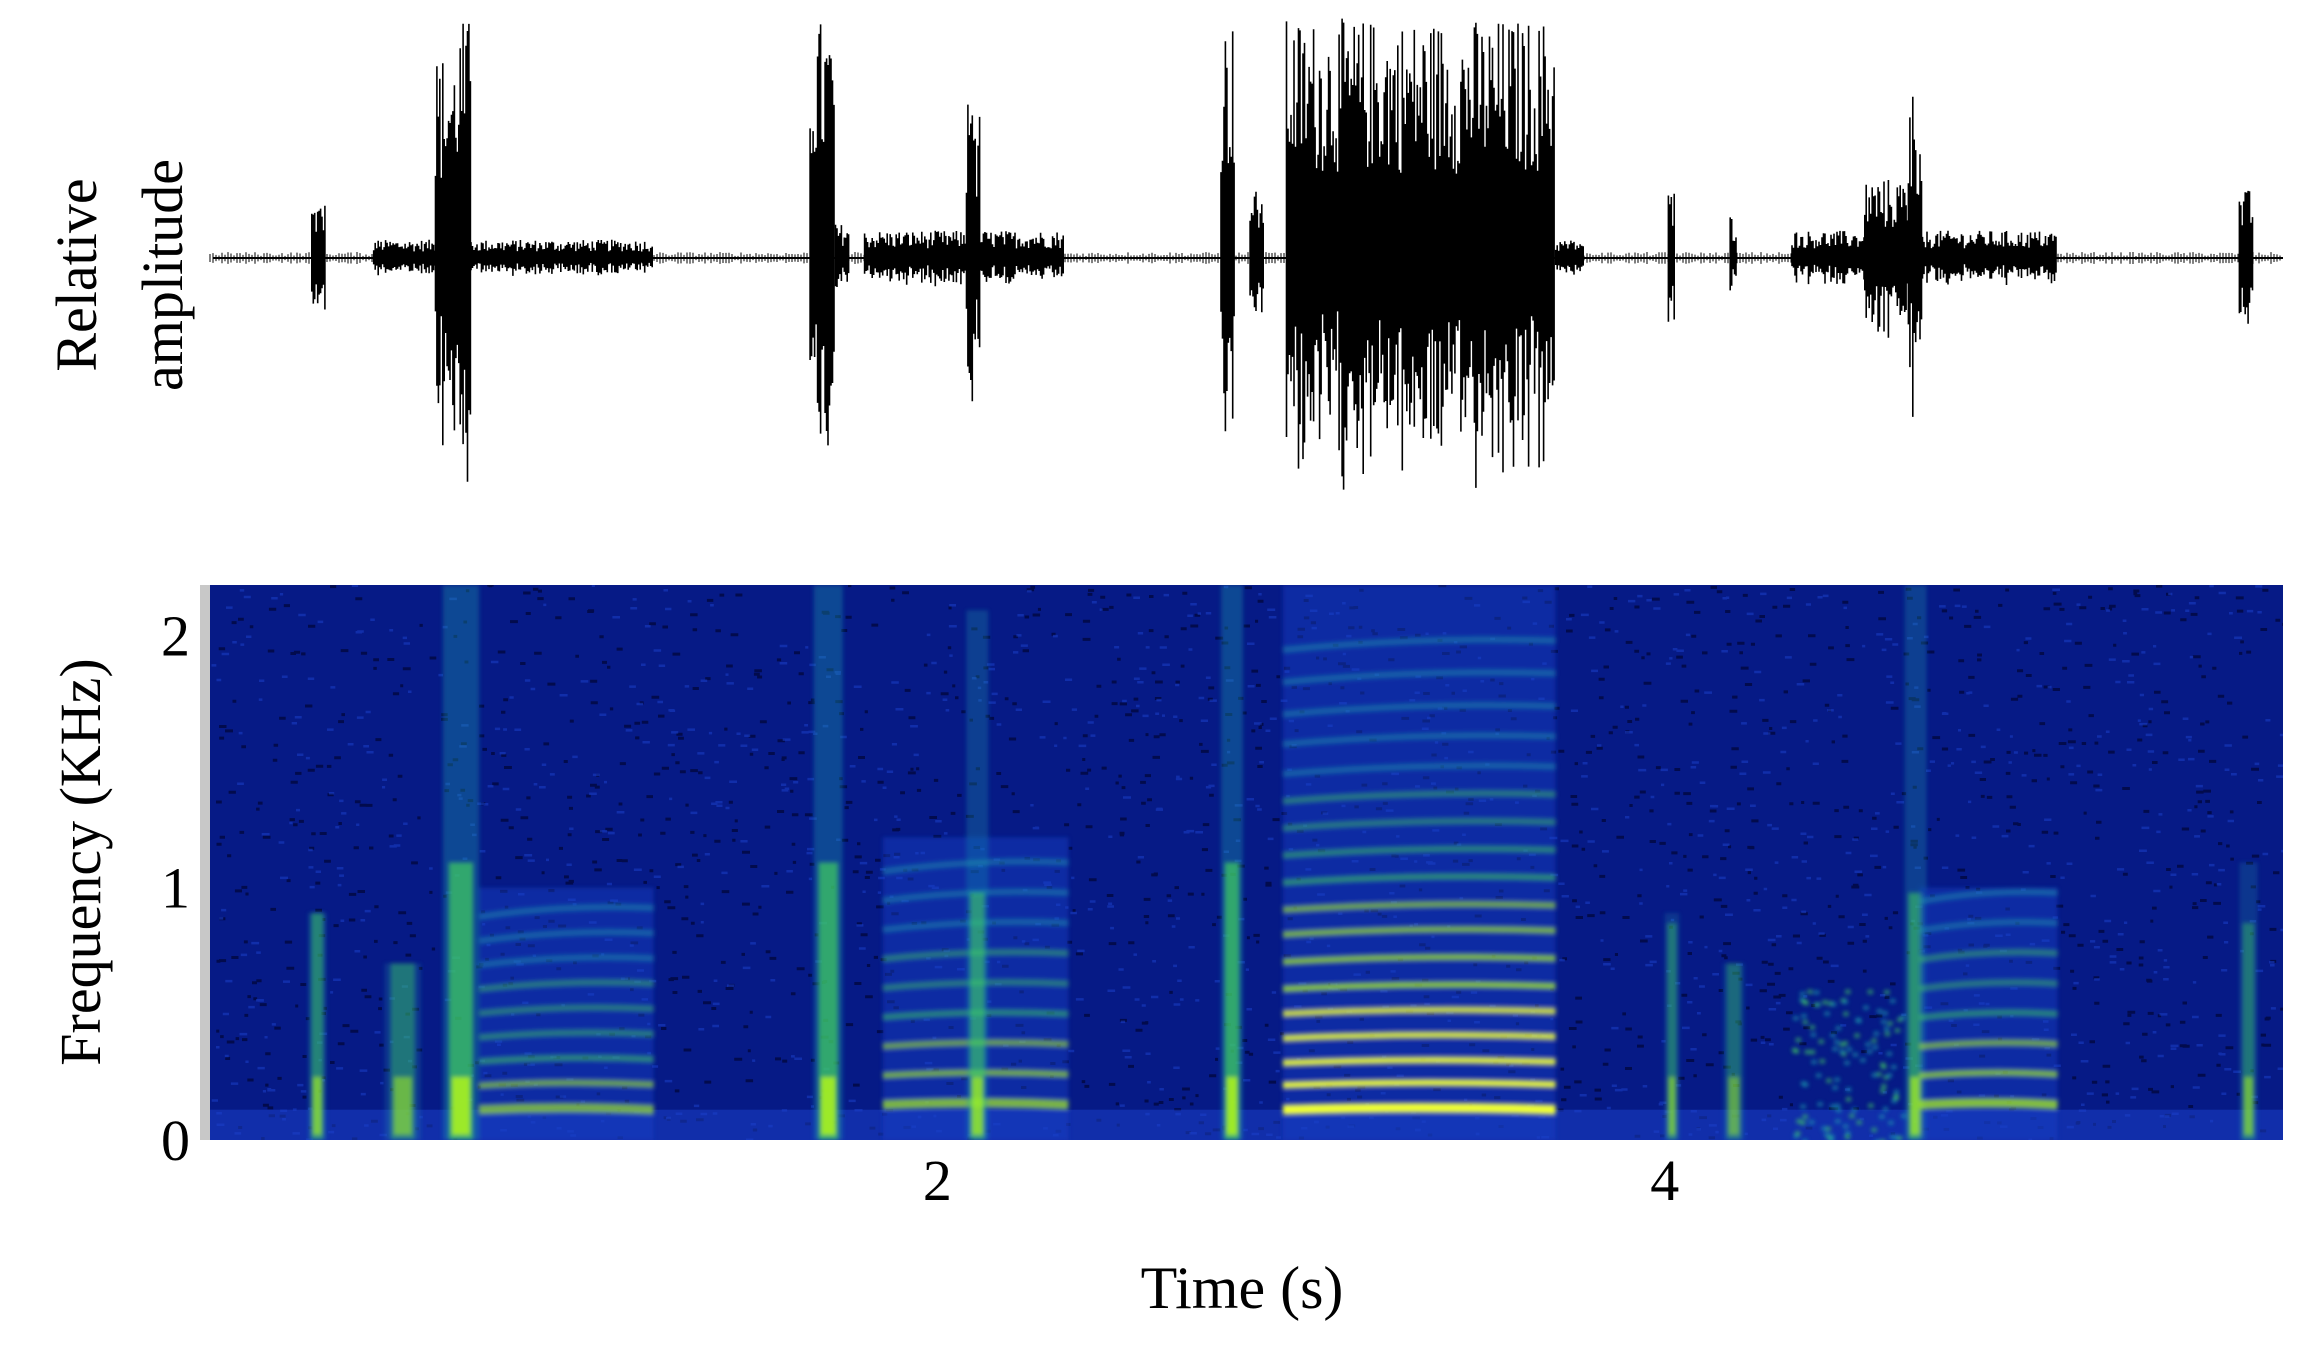 This screenshot has width=2310, height=1349. I want to click on waveform-noise, so click(1245, 258).